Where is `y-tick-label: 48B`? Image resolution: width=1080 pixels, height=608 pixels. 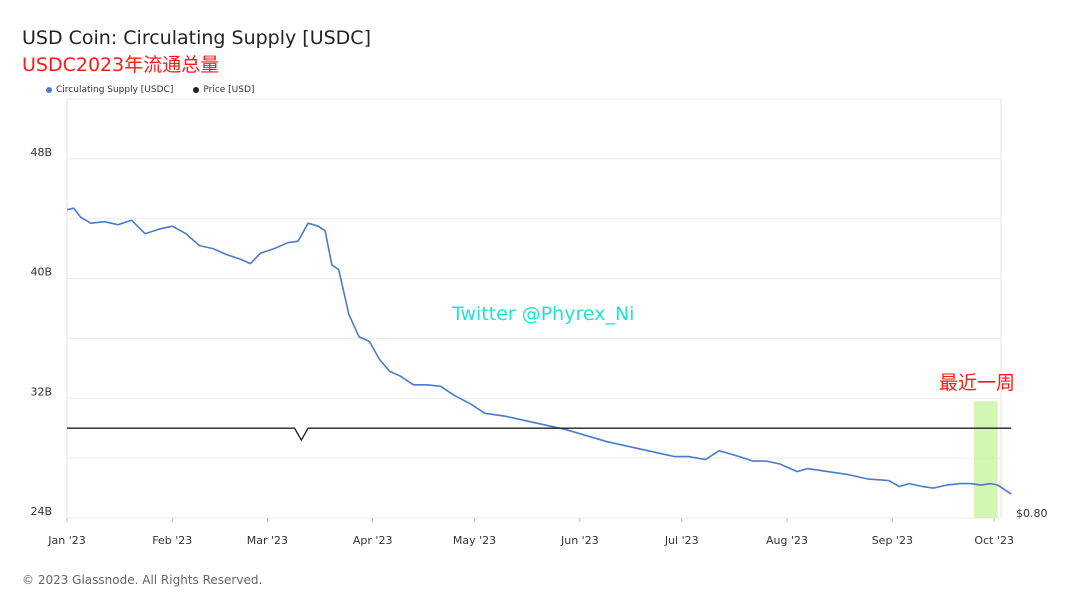
y-tick-label: 48B is located at coordinates (41, 152).